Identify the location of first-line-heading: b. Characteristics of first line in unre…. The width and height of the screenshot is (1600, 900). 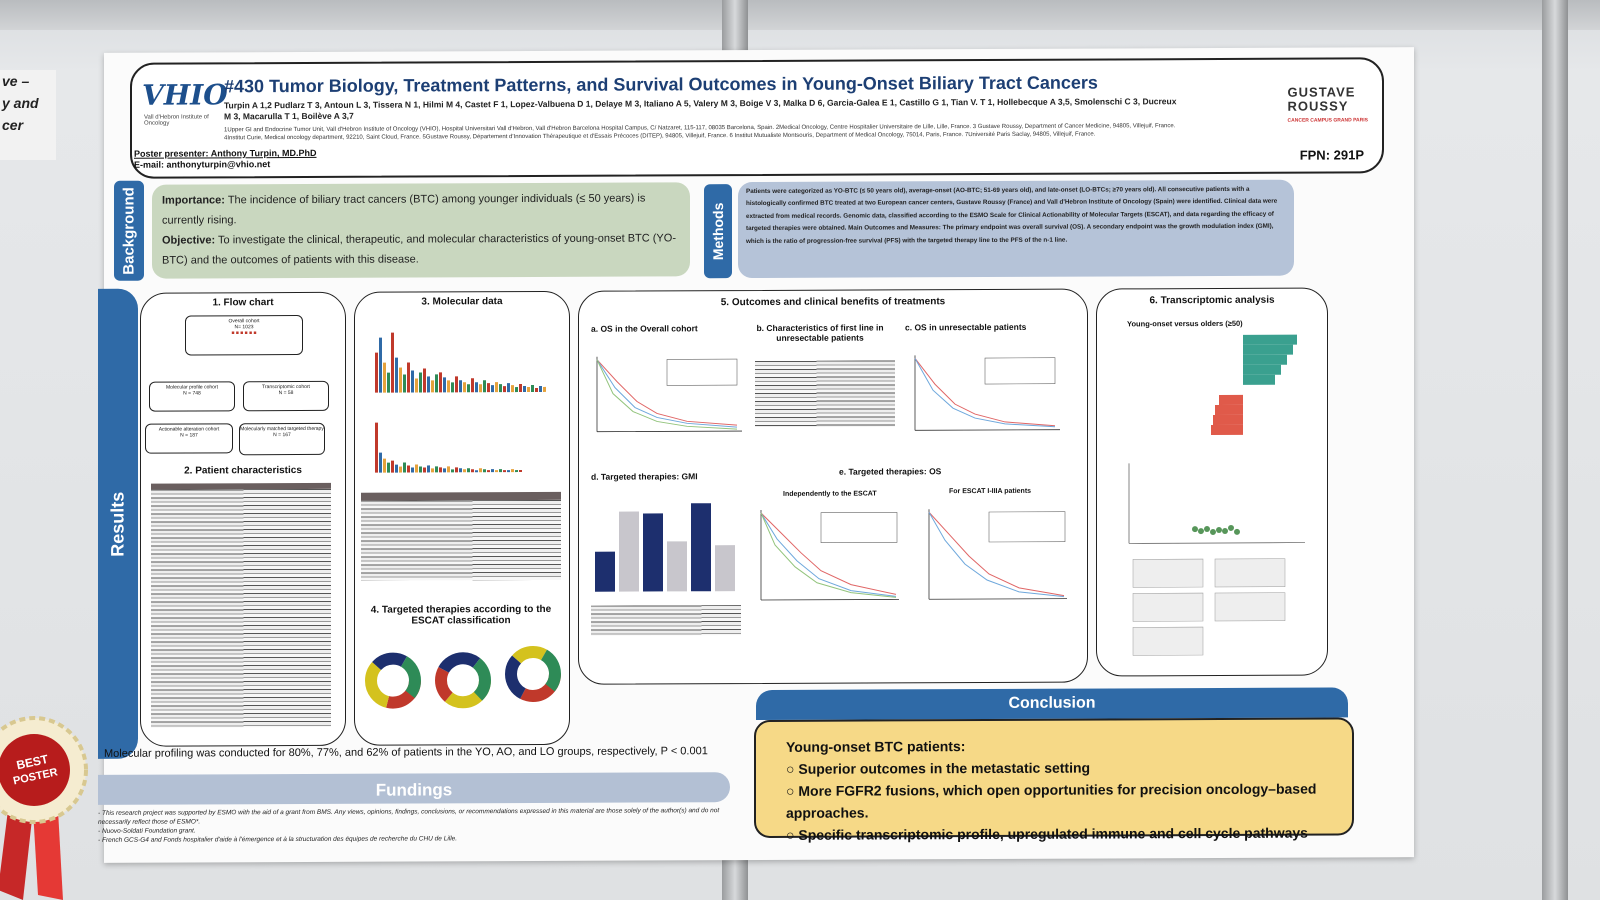
(820, 332).